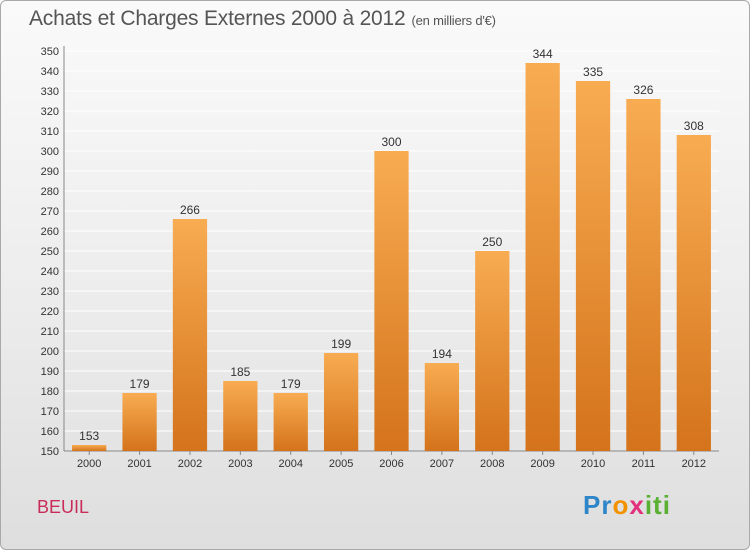 Image resolution: width=750 pixels, height=550 pixels. What do you see at coordinates (391, 142) in the screenshot?
I see `value-label-2006: 300` at bounding box center [391, 142].